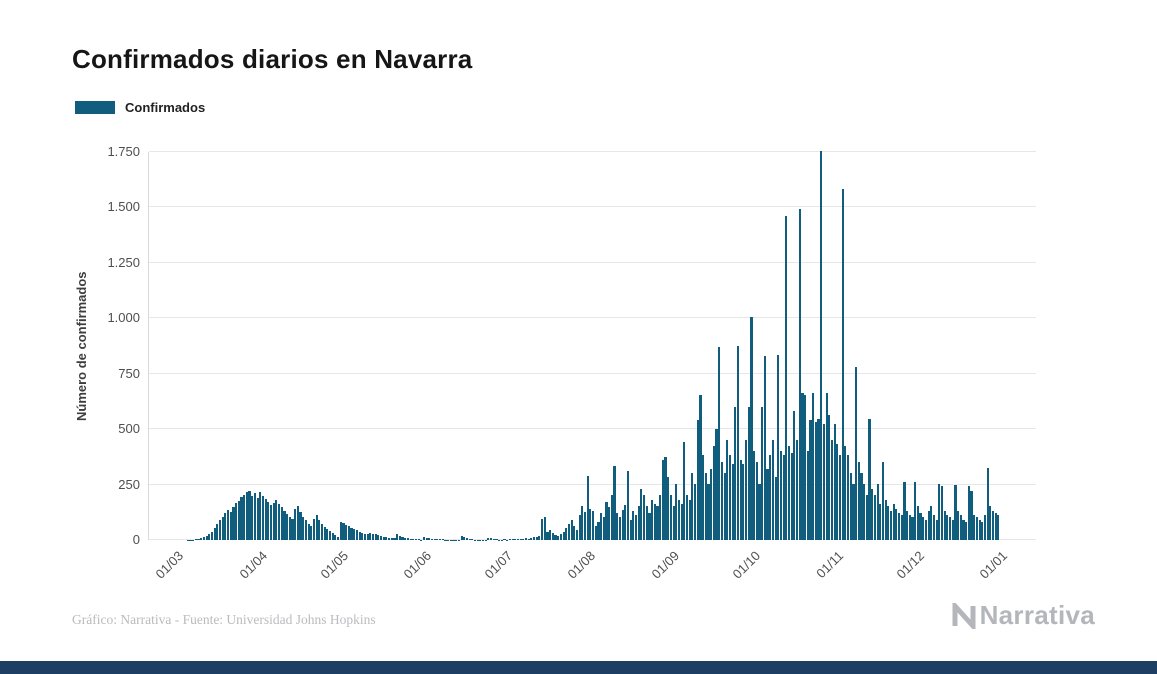 The width and height of the screenshot is (1157, 674). What do you see at coordinates (964, 615) in the screenshot?
I see `narrativa-n-icon` at bounding box center [964, 615].